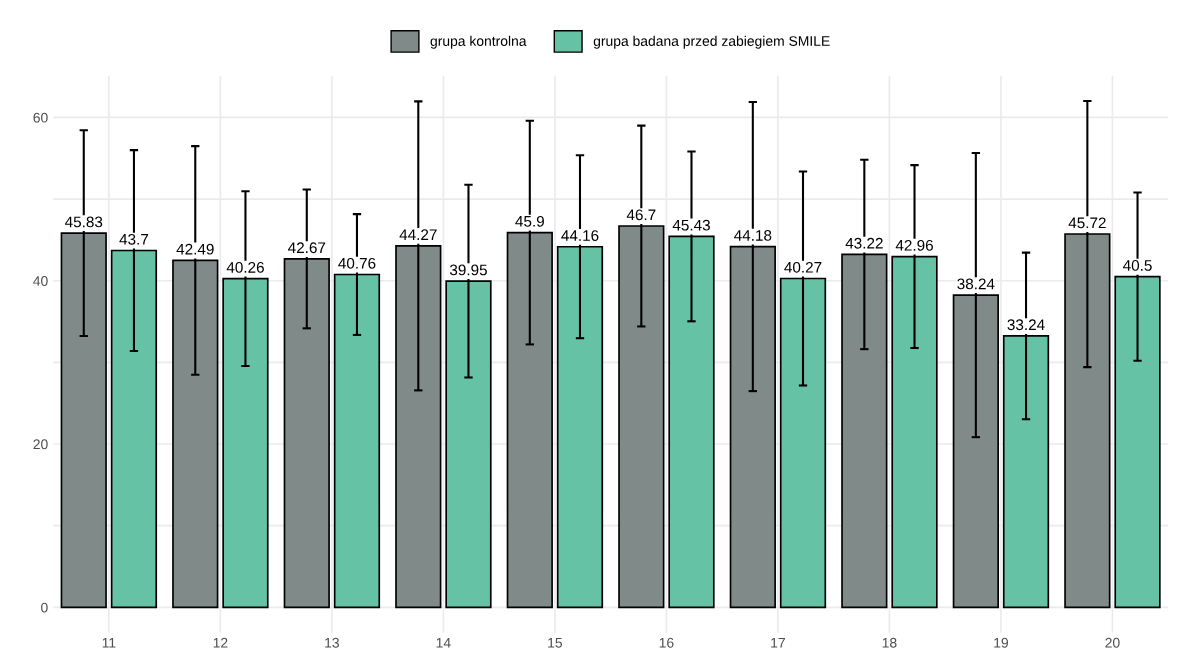 The width and height of the screenshot is (1180, 659). I want to click on legend-label: grupa kontrolna, so click(478, 42).